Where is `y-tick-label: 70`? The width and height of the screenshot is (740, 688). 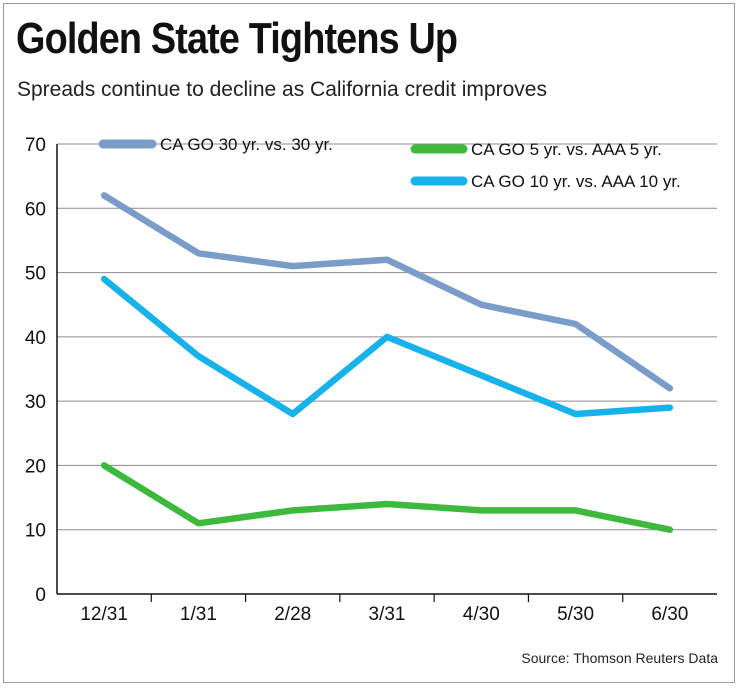
y-tick-label: 70 is located at coordinates (35, 145).